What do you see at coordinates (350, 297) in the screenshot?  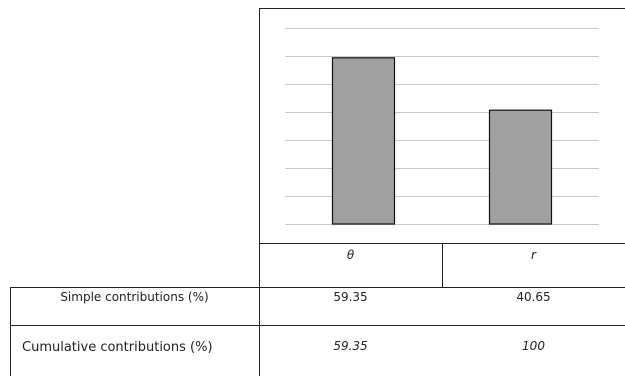 I see `simple-contribution-theta: 59.35` at bounding box center [350, 297].